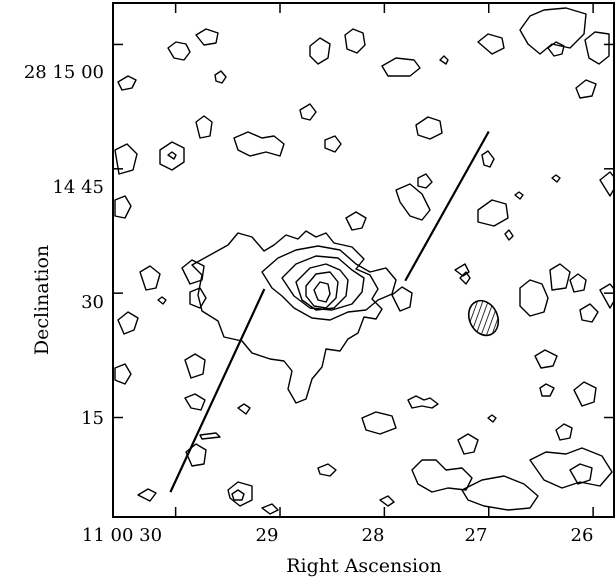  I want to click on x-tick-label-1: 29, so click(267, 535).